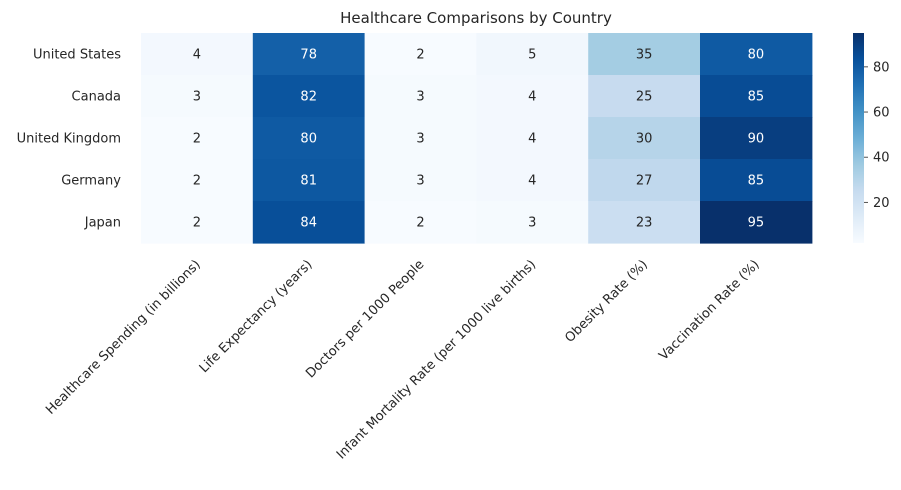  I want to click on cell-value-label: 23, so click(644, 223).